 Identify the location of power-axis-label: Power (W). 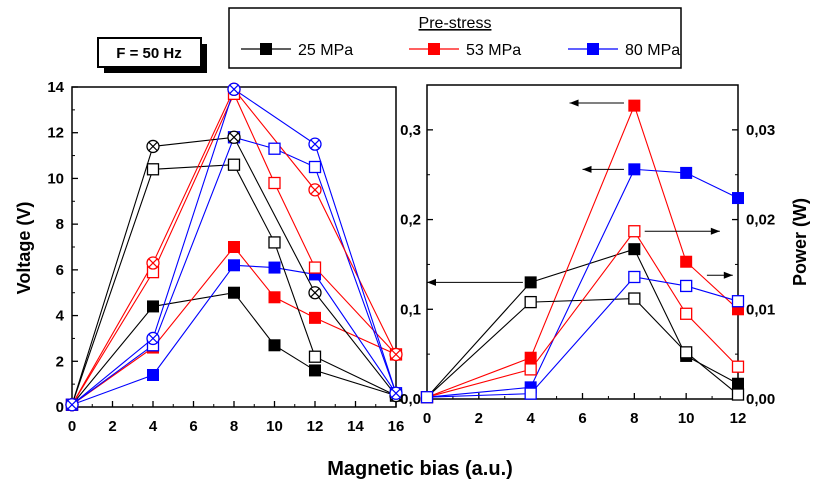
(800, 242).